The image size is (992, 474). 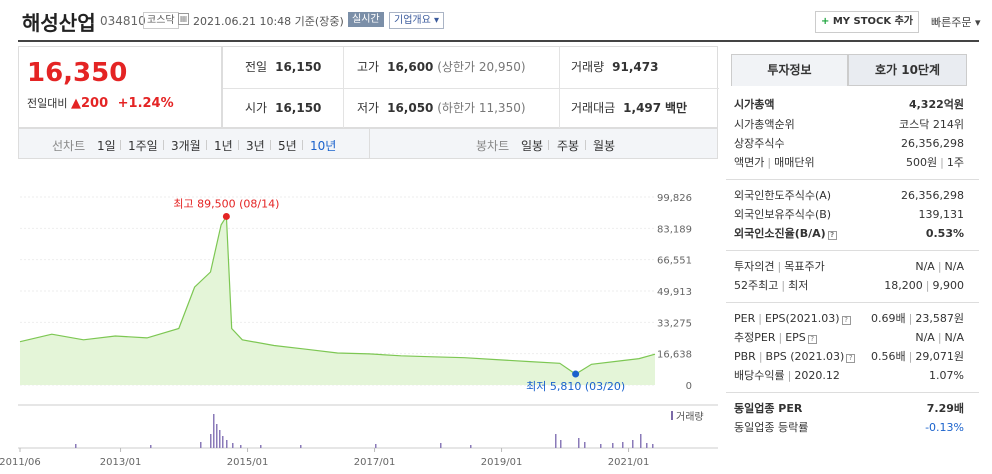 I want to click on change-label: 전일대비, so click(x=47, y=103).